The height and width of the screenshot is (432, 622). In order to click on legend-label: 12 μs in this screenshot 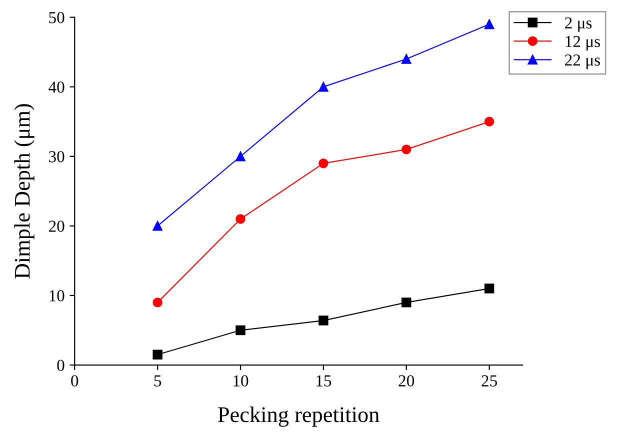, I will do `click(583, 43)`.